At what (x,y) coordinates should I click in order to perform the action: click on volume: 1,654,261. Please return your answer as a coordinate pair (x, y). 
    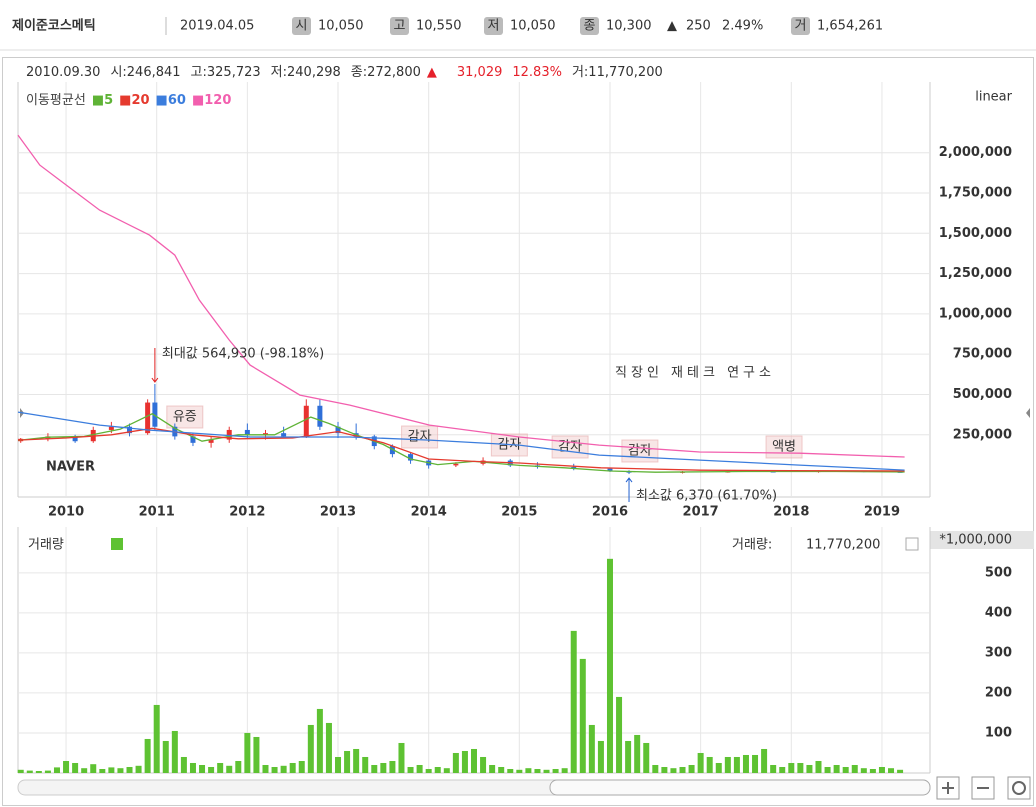
    Looking at the image, I should click on (850, 26).